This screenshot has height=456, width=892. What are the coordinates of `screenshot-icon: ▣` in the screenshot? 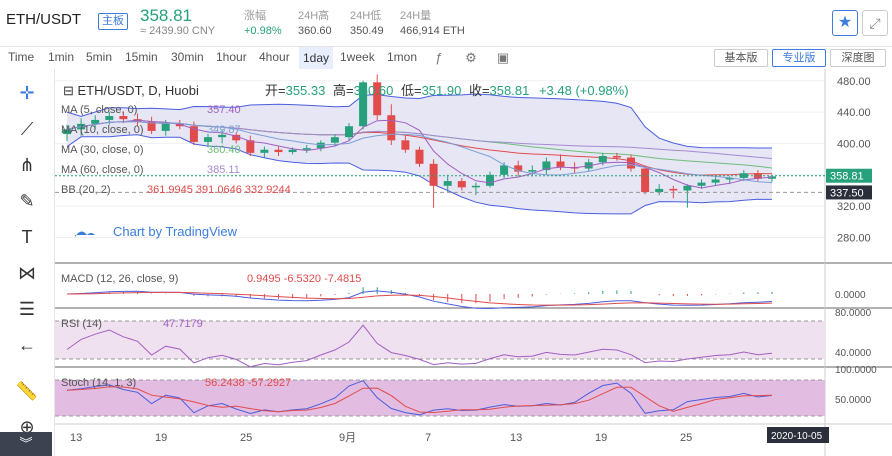 It's located at (503, 57).